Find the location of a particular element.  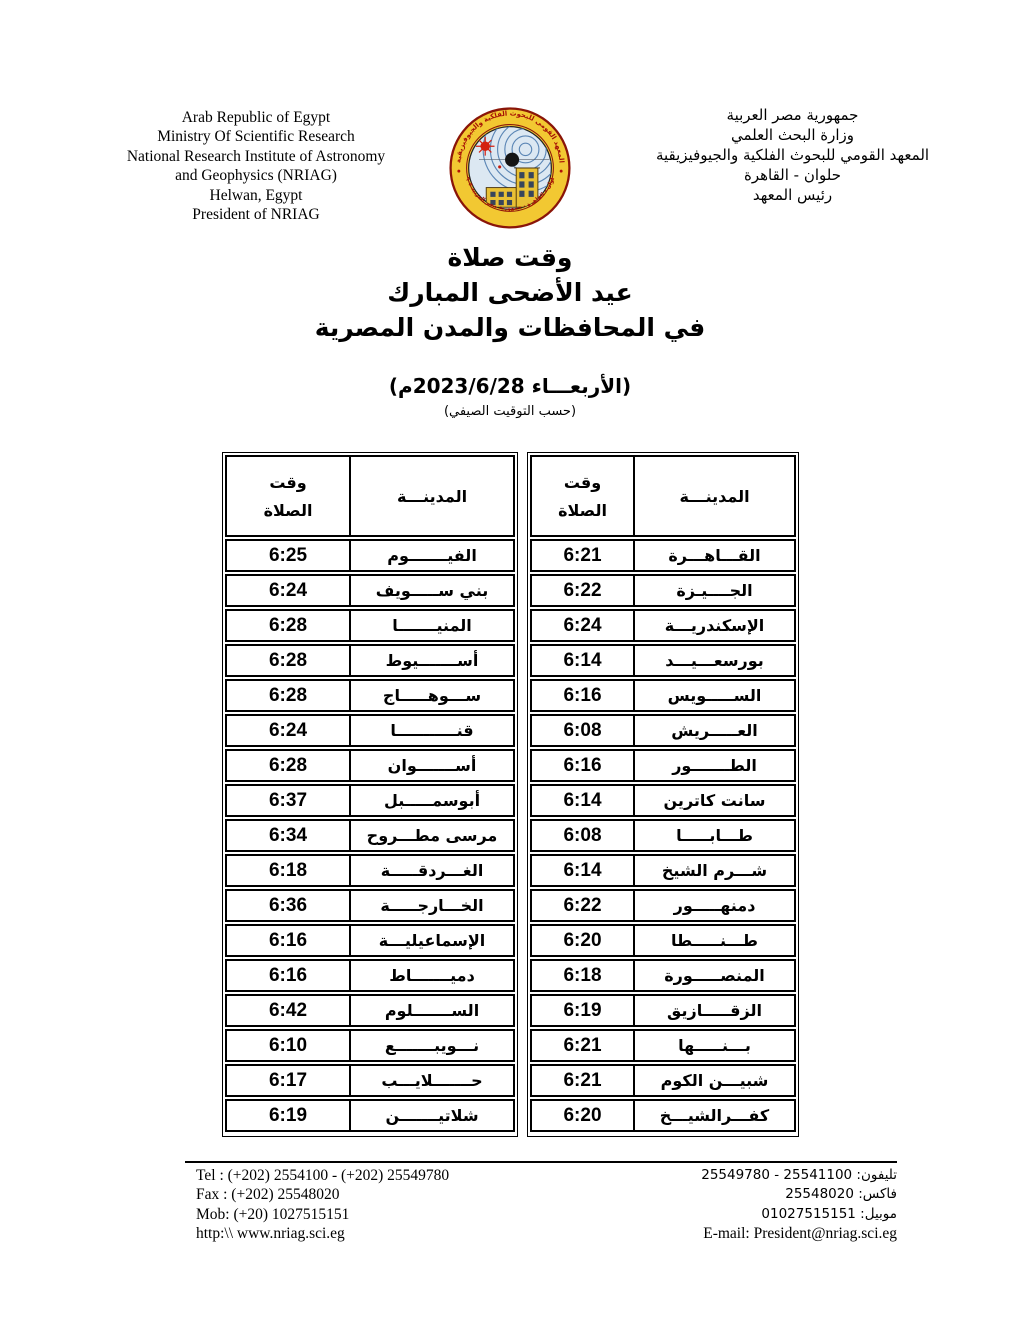

footer-tel-ar: تليفون: 25541100 - 25549780 is located at coordinates (799, 1175).